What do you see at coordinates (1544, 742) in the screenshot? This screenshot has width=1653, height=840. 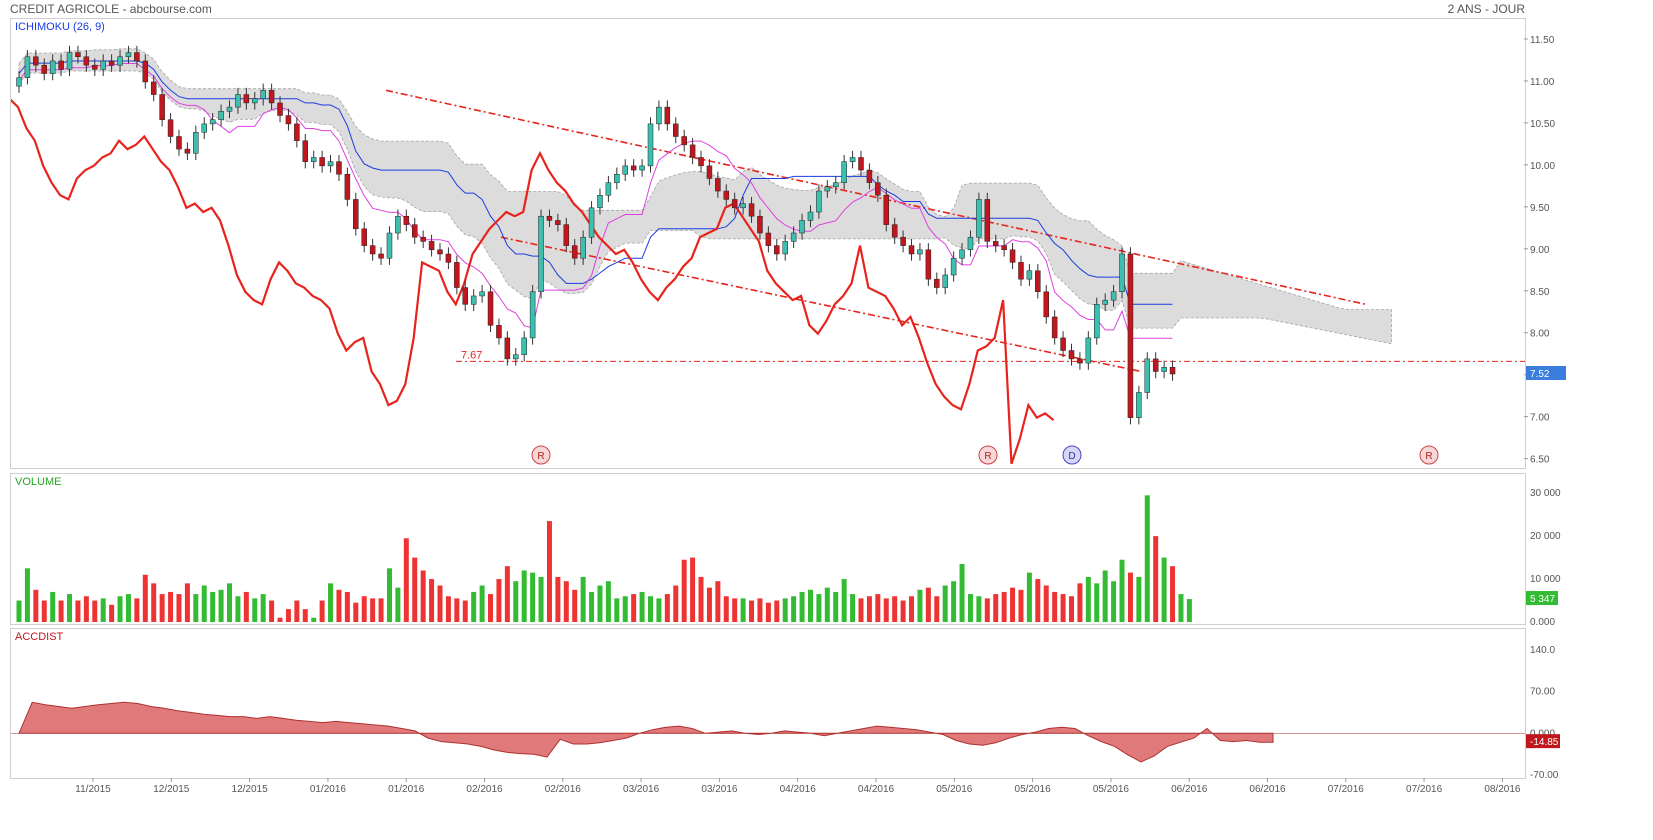 I see `last-accdist-value: -14.85` at bounding box center [1544, 742].